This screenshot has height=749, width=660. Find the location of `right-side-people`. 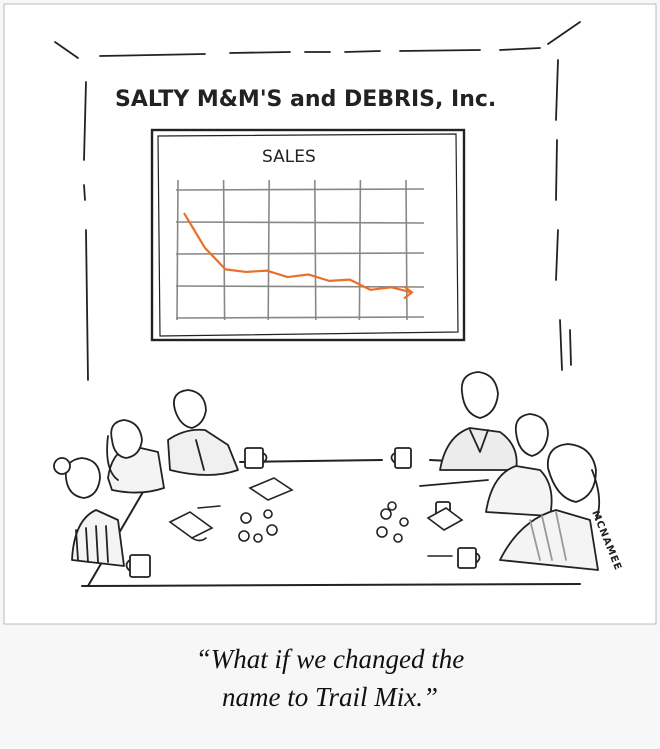

right-side-people is located at coordinates (510, 471).